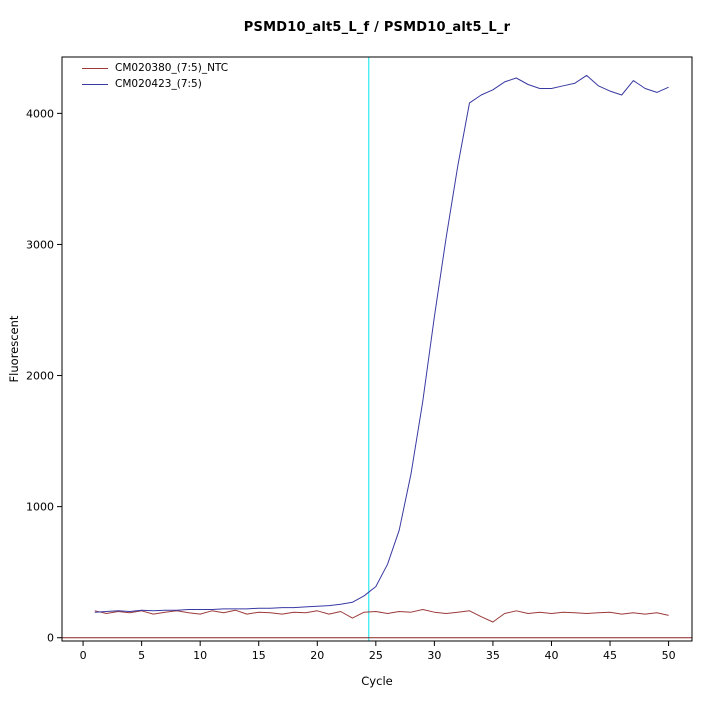  What do you see at coordinates (155, 76) in the screenshot?
I see `legend: CM020380_(7:5)_NTC CM020423_(7:5)` at bounding box center [155, 76].